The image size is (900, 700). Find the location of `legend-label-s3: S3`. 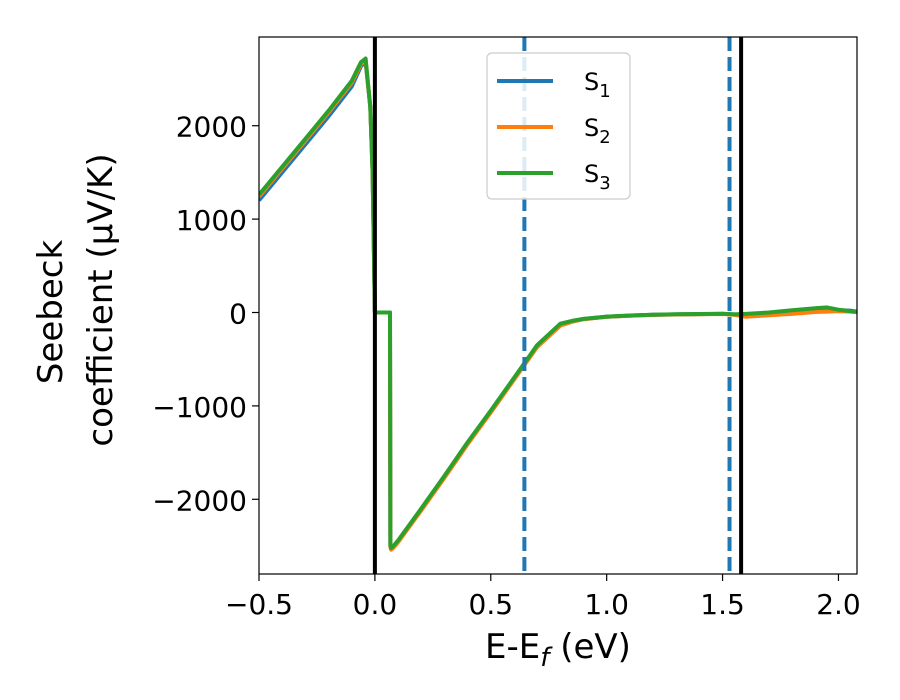

legend-label-s3: S3 is located at coordinates (597, 177).